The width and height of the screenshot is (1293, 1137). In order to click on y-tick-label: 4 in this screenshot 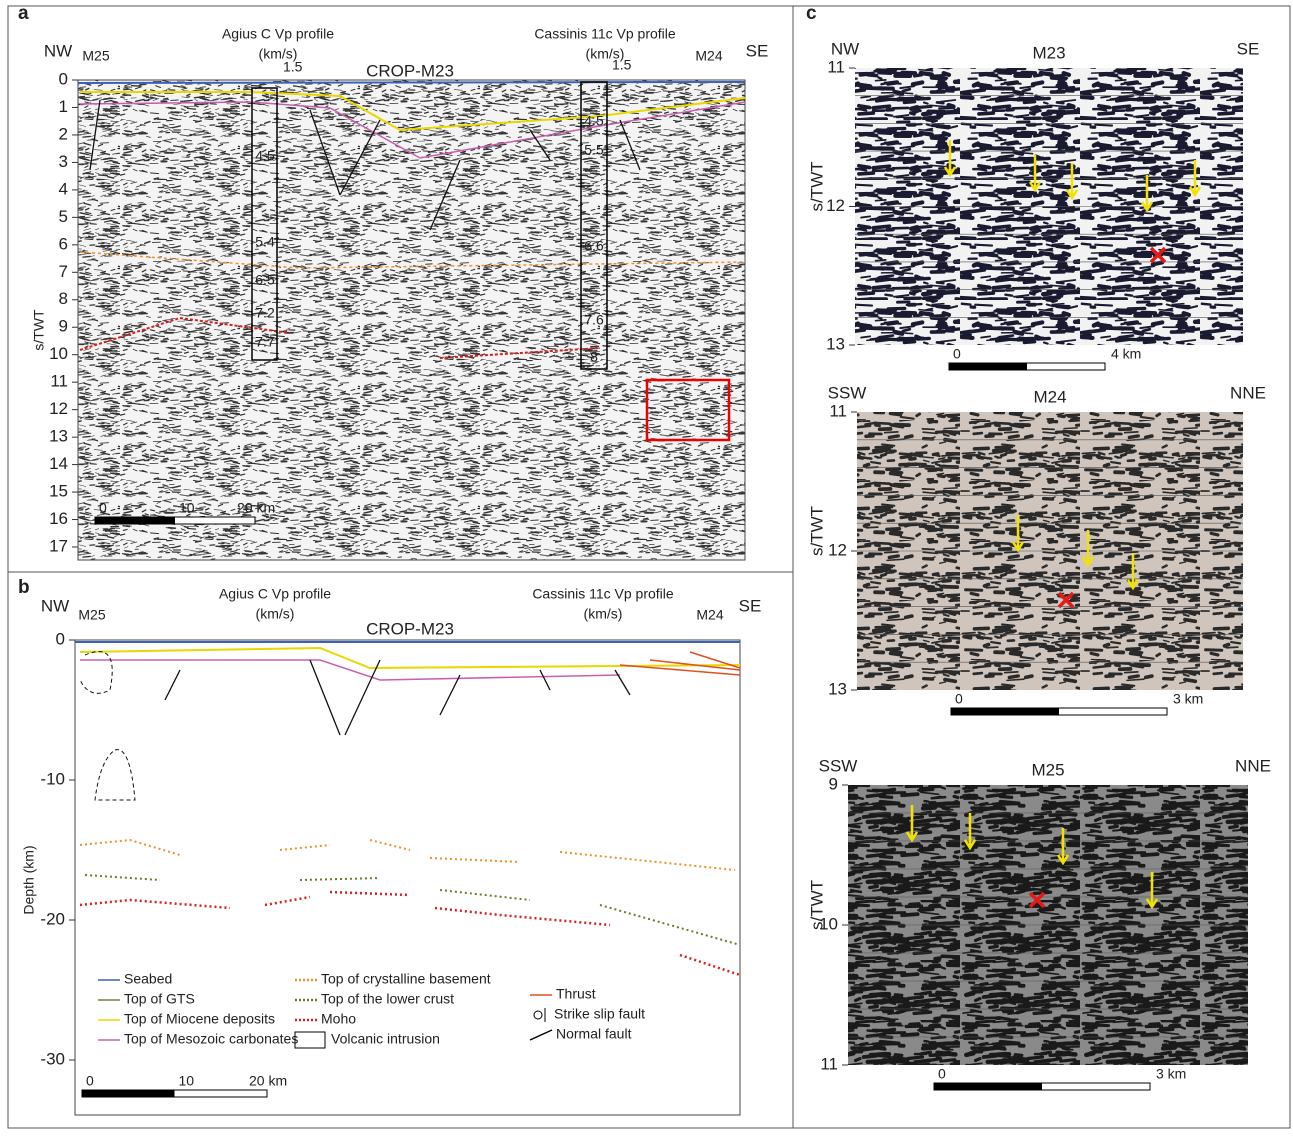, I will do `click(63, 188)`.